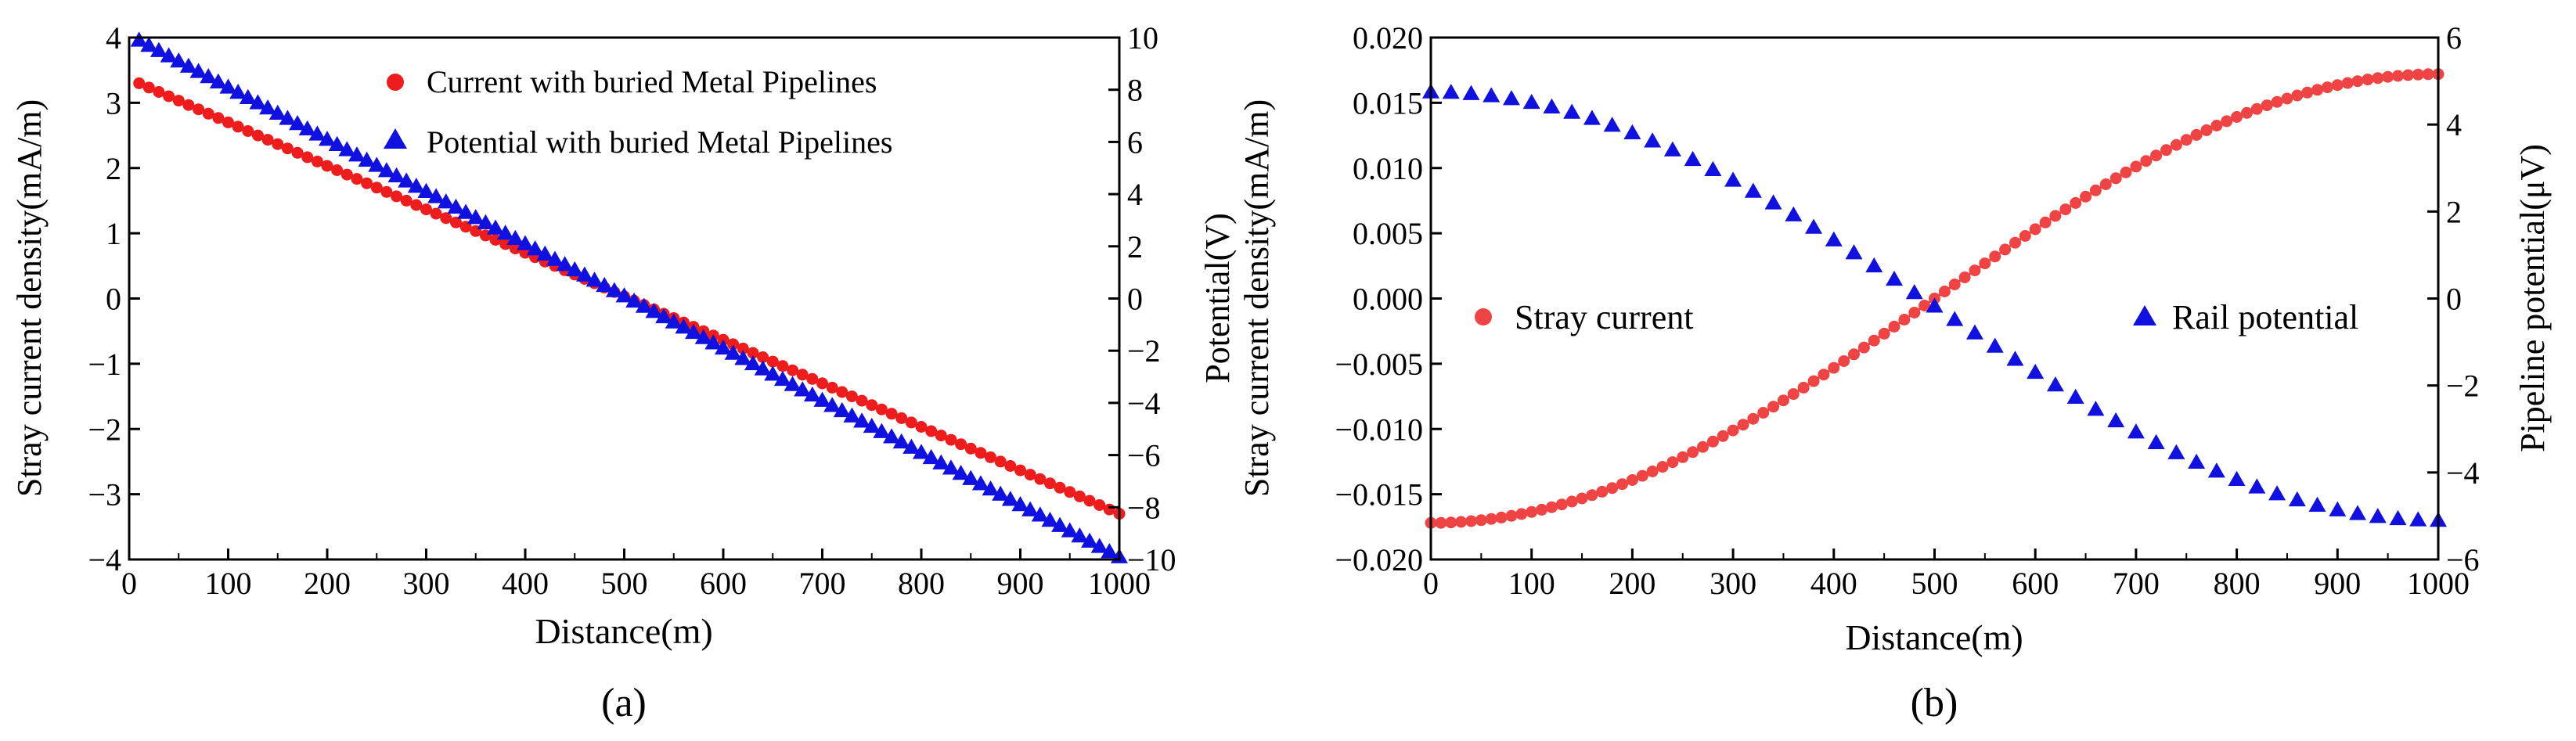 The height and width of the screenshot is (741, 2576). Describe the element at coordinates (1217, 298) in the screenshot. I see `chart-a-ylabel-right: Potential(V)` at that location.